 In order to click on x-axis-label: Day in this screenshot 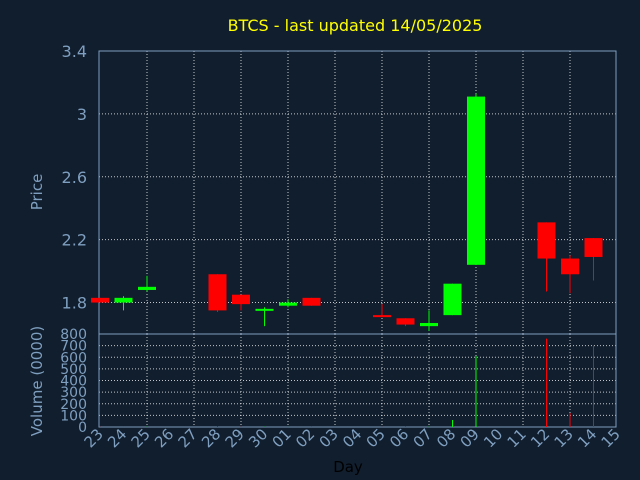, I will do `click(348, 467)`.